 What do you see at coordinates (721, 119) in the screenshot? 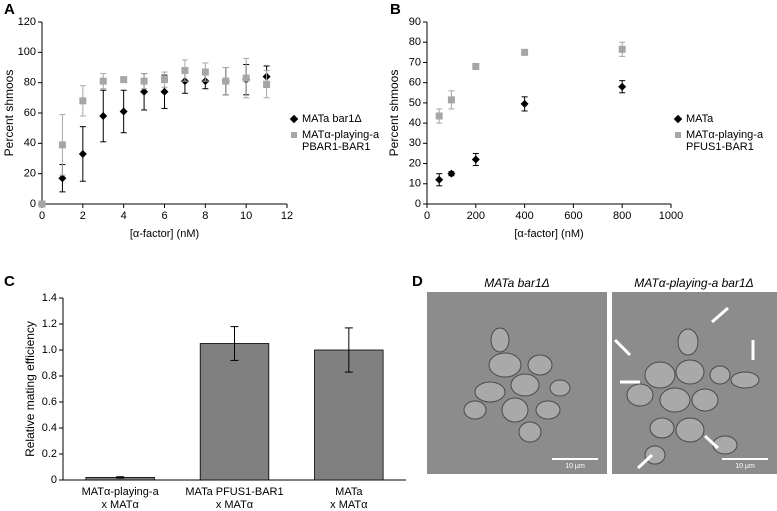
I see `legend-entry: MATa` at bounding box center [721, 119].